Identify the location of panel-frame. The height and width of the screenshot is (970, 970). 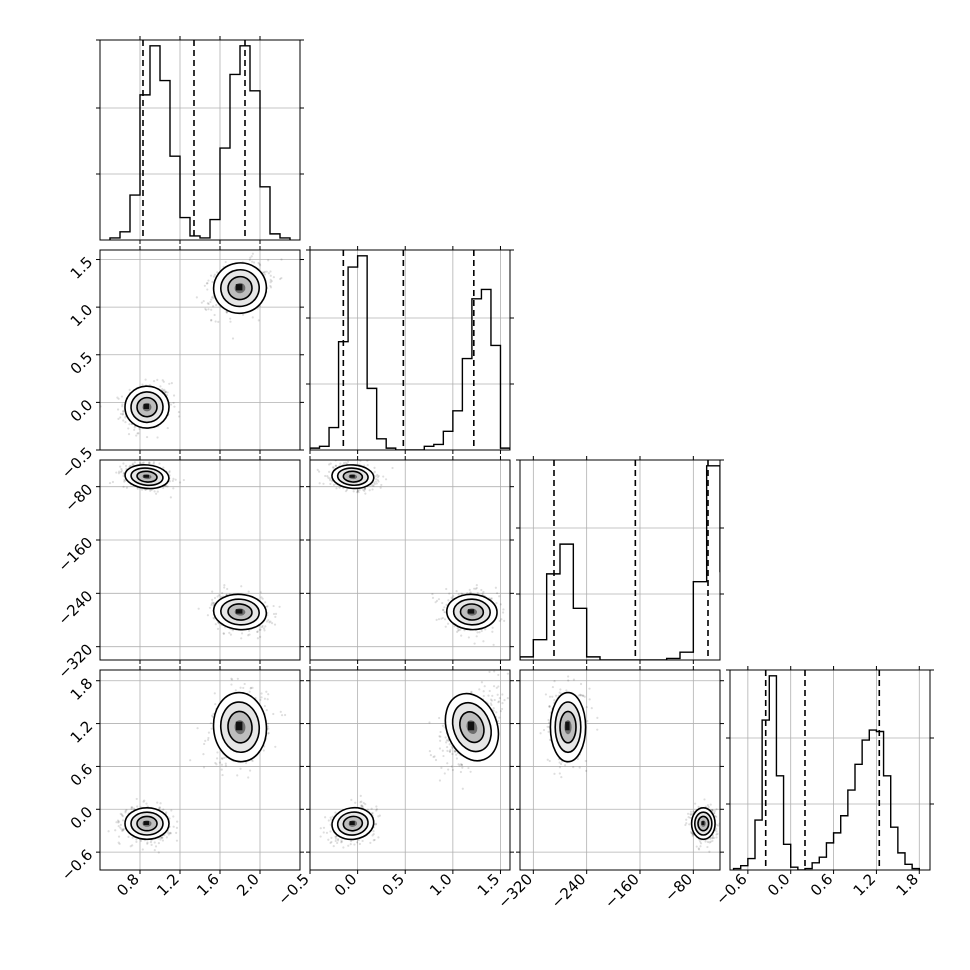
(200, 140).